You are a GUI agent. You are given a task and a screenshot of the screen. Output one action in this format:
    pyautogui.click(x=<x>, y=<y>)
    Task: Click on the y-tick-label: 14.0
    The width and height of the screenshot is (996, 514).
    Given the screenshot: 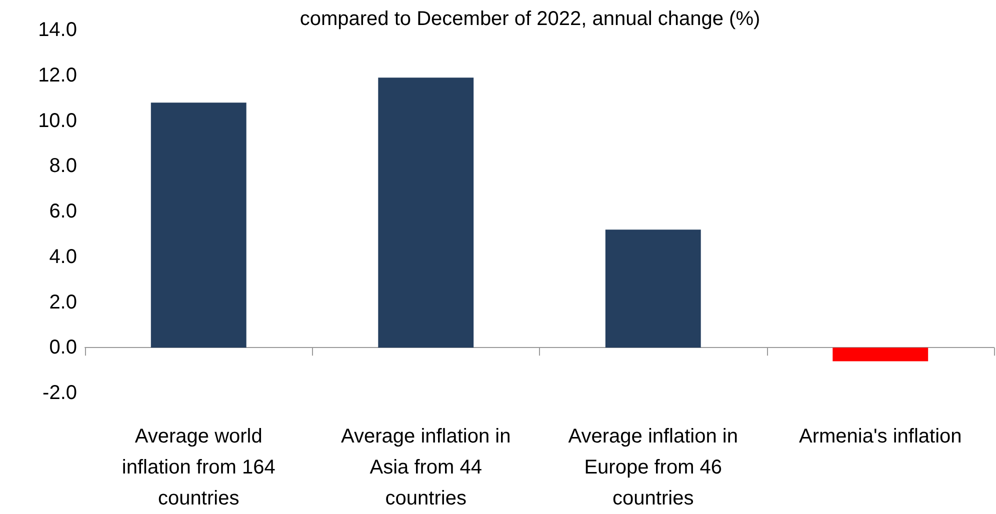 What is the action you would take?
    pyautogui.click(x=57, y=30)
    